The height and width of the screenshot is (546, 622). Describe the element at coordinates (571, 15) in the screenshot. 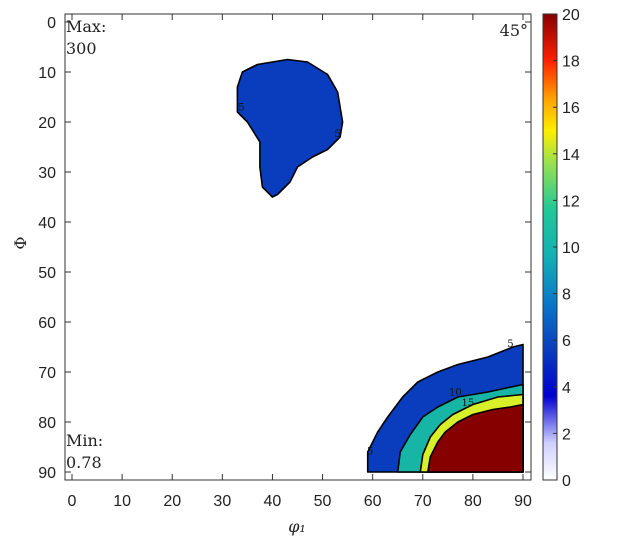

I see `colorbar-tick-label: 20` at that location.